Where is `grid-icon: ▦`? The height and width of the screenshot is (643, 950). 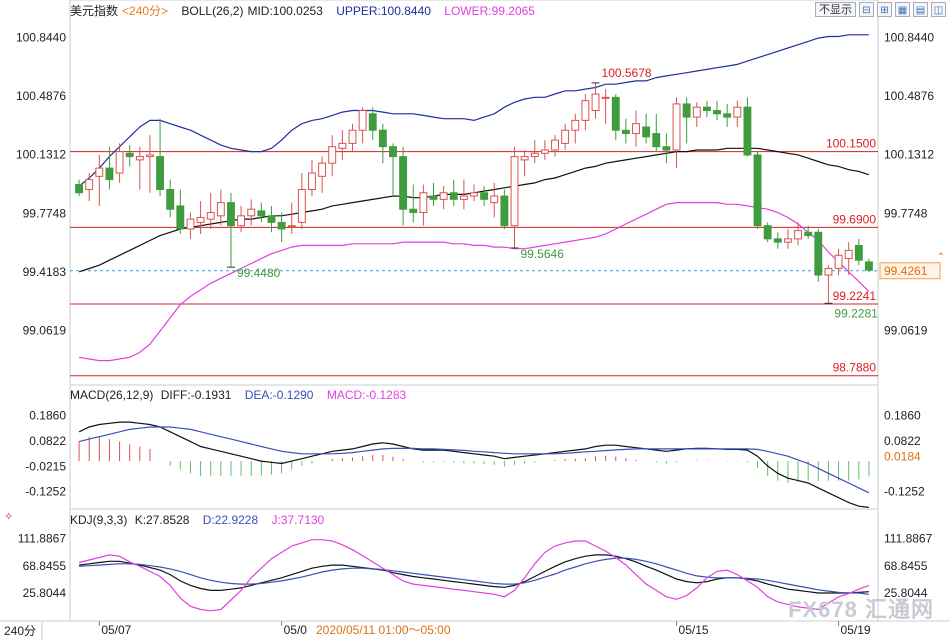
grid-icon: ▦ is located at coordinates (902, 9).